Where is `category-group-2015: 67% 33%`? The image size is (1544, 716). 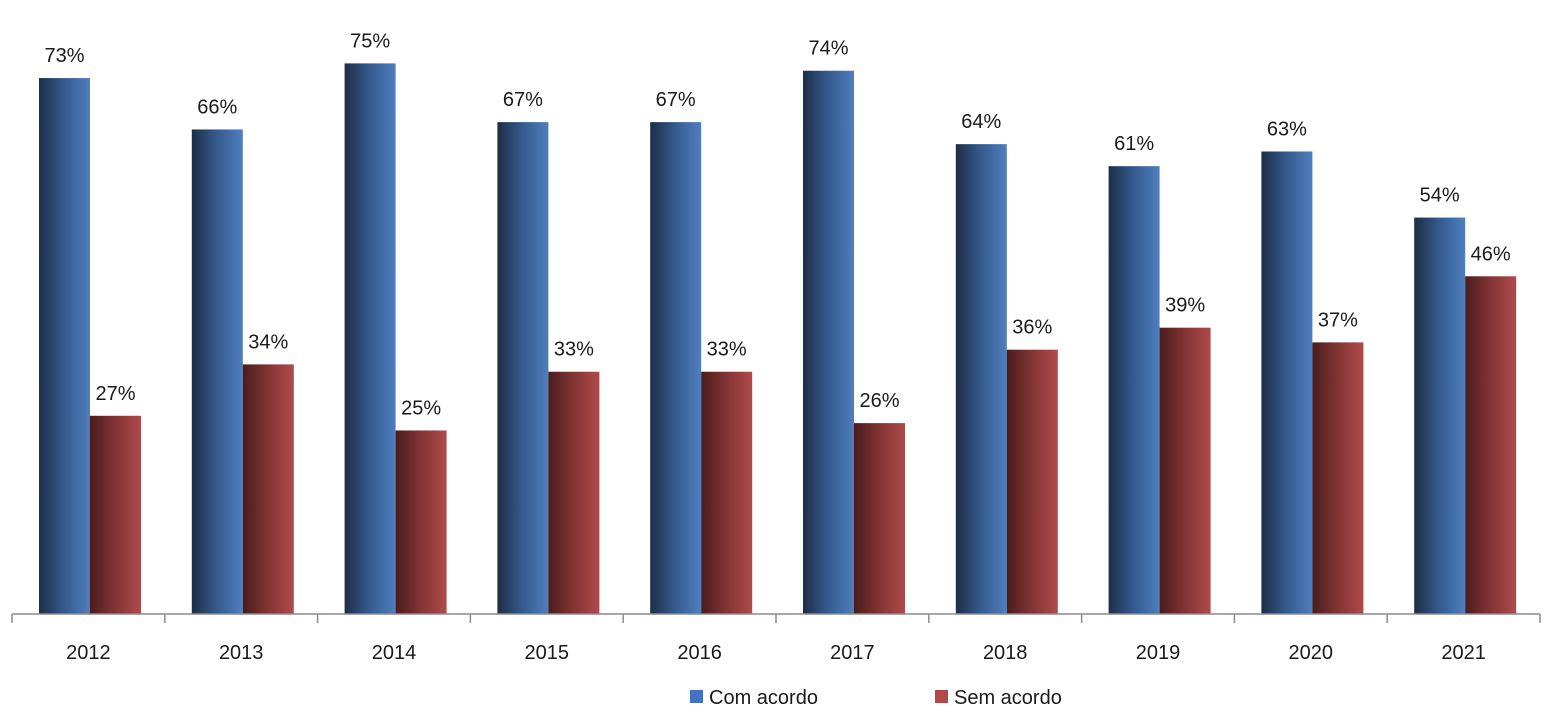
category-group-2015: 67% 33% is located at coordinates (548, 351).